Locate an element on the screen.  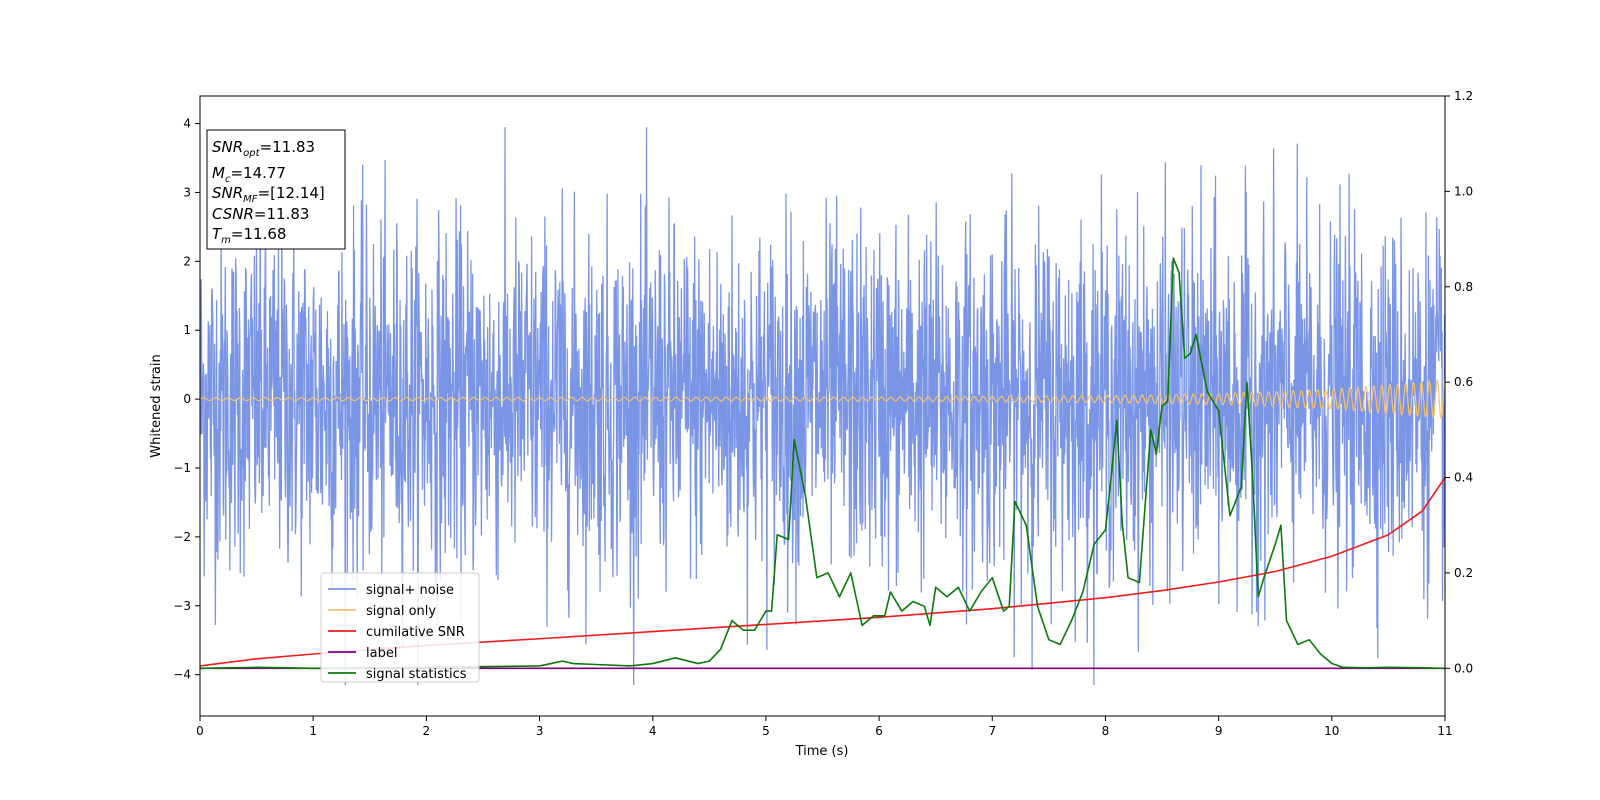
annotation-frame is located at coordinates (276, 189).